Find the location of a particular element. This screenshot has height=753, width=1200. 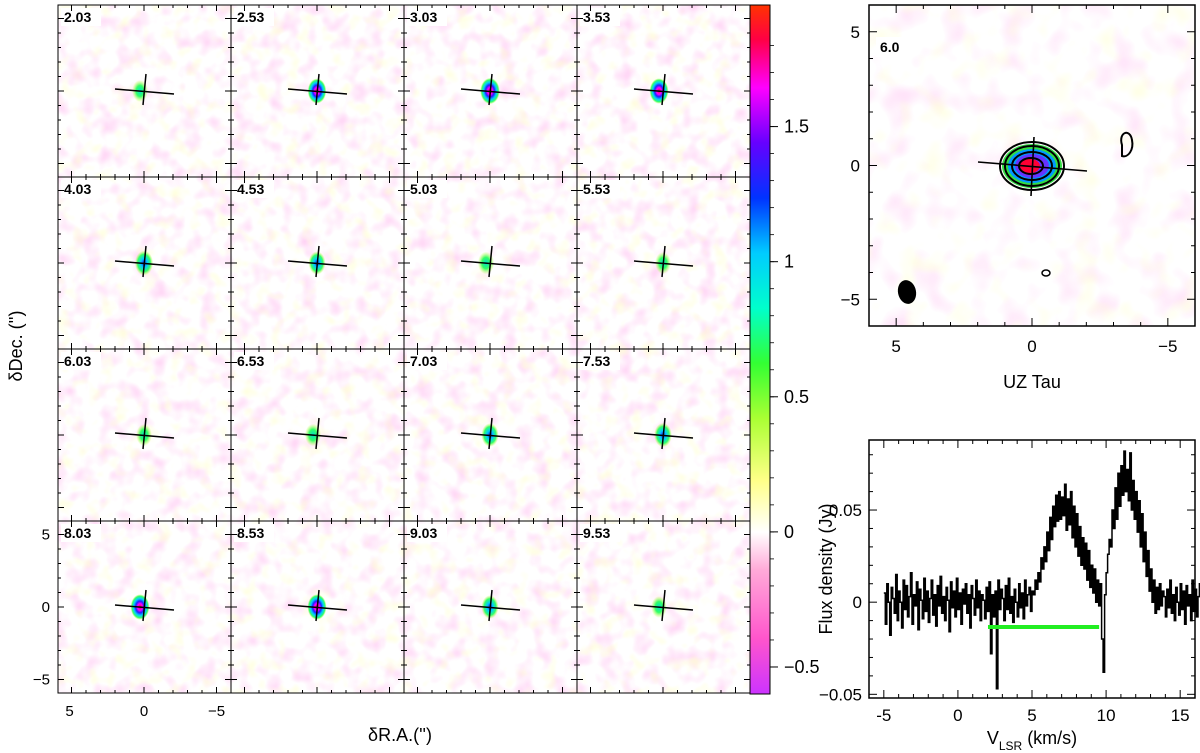

moment-ytick-label: 5 is located at coordinates (855, 32).